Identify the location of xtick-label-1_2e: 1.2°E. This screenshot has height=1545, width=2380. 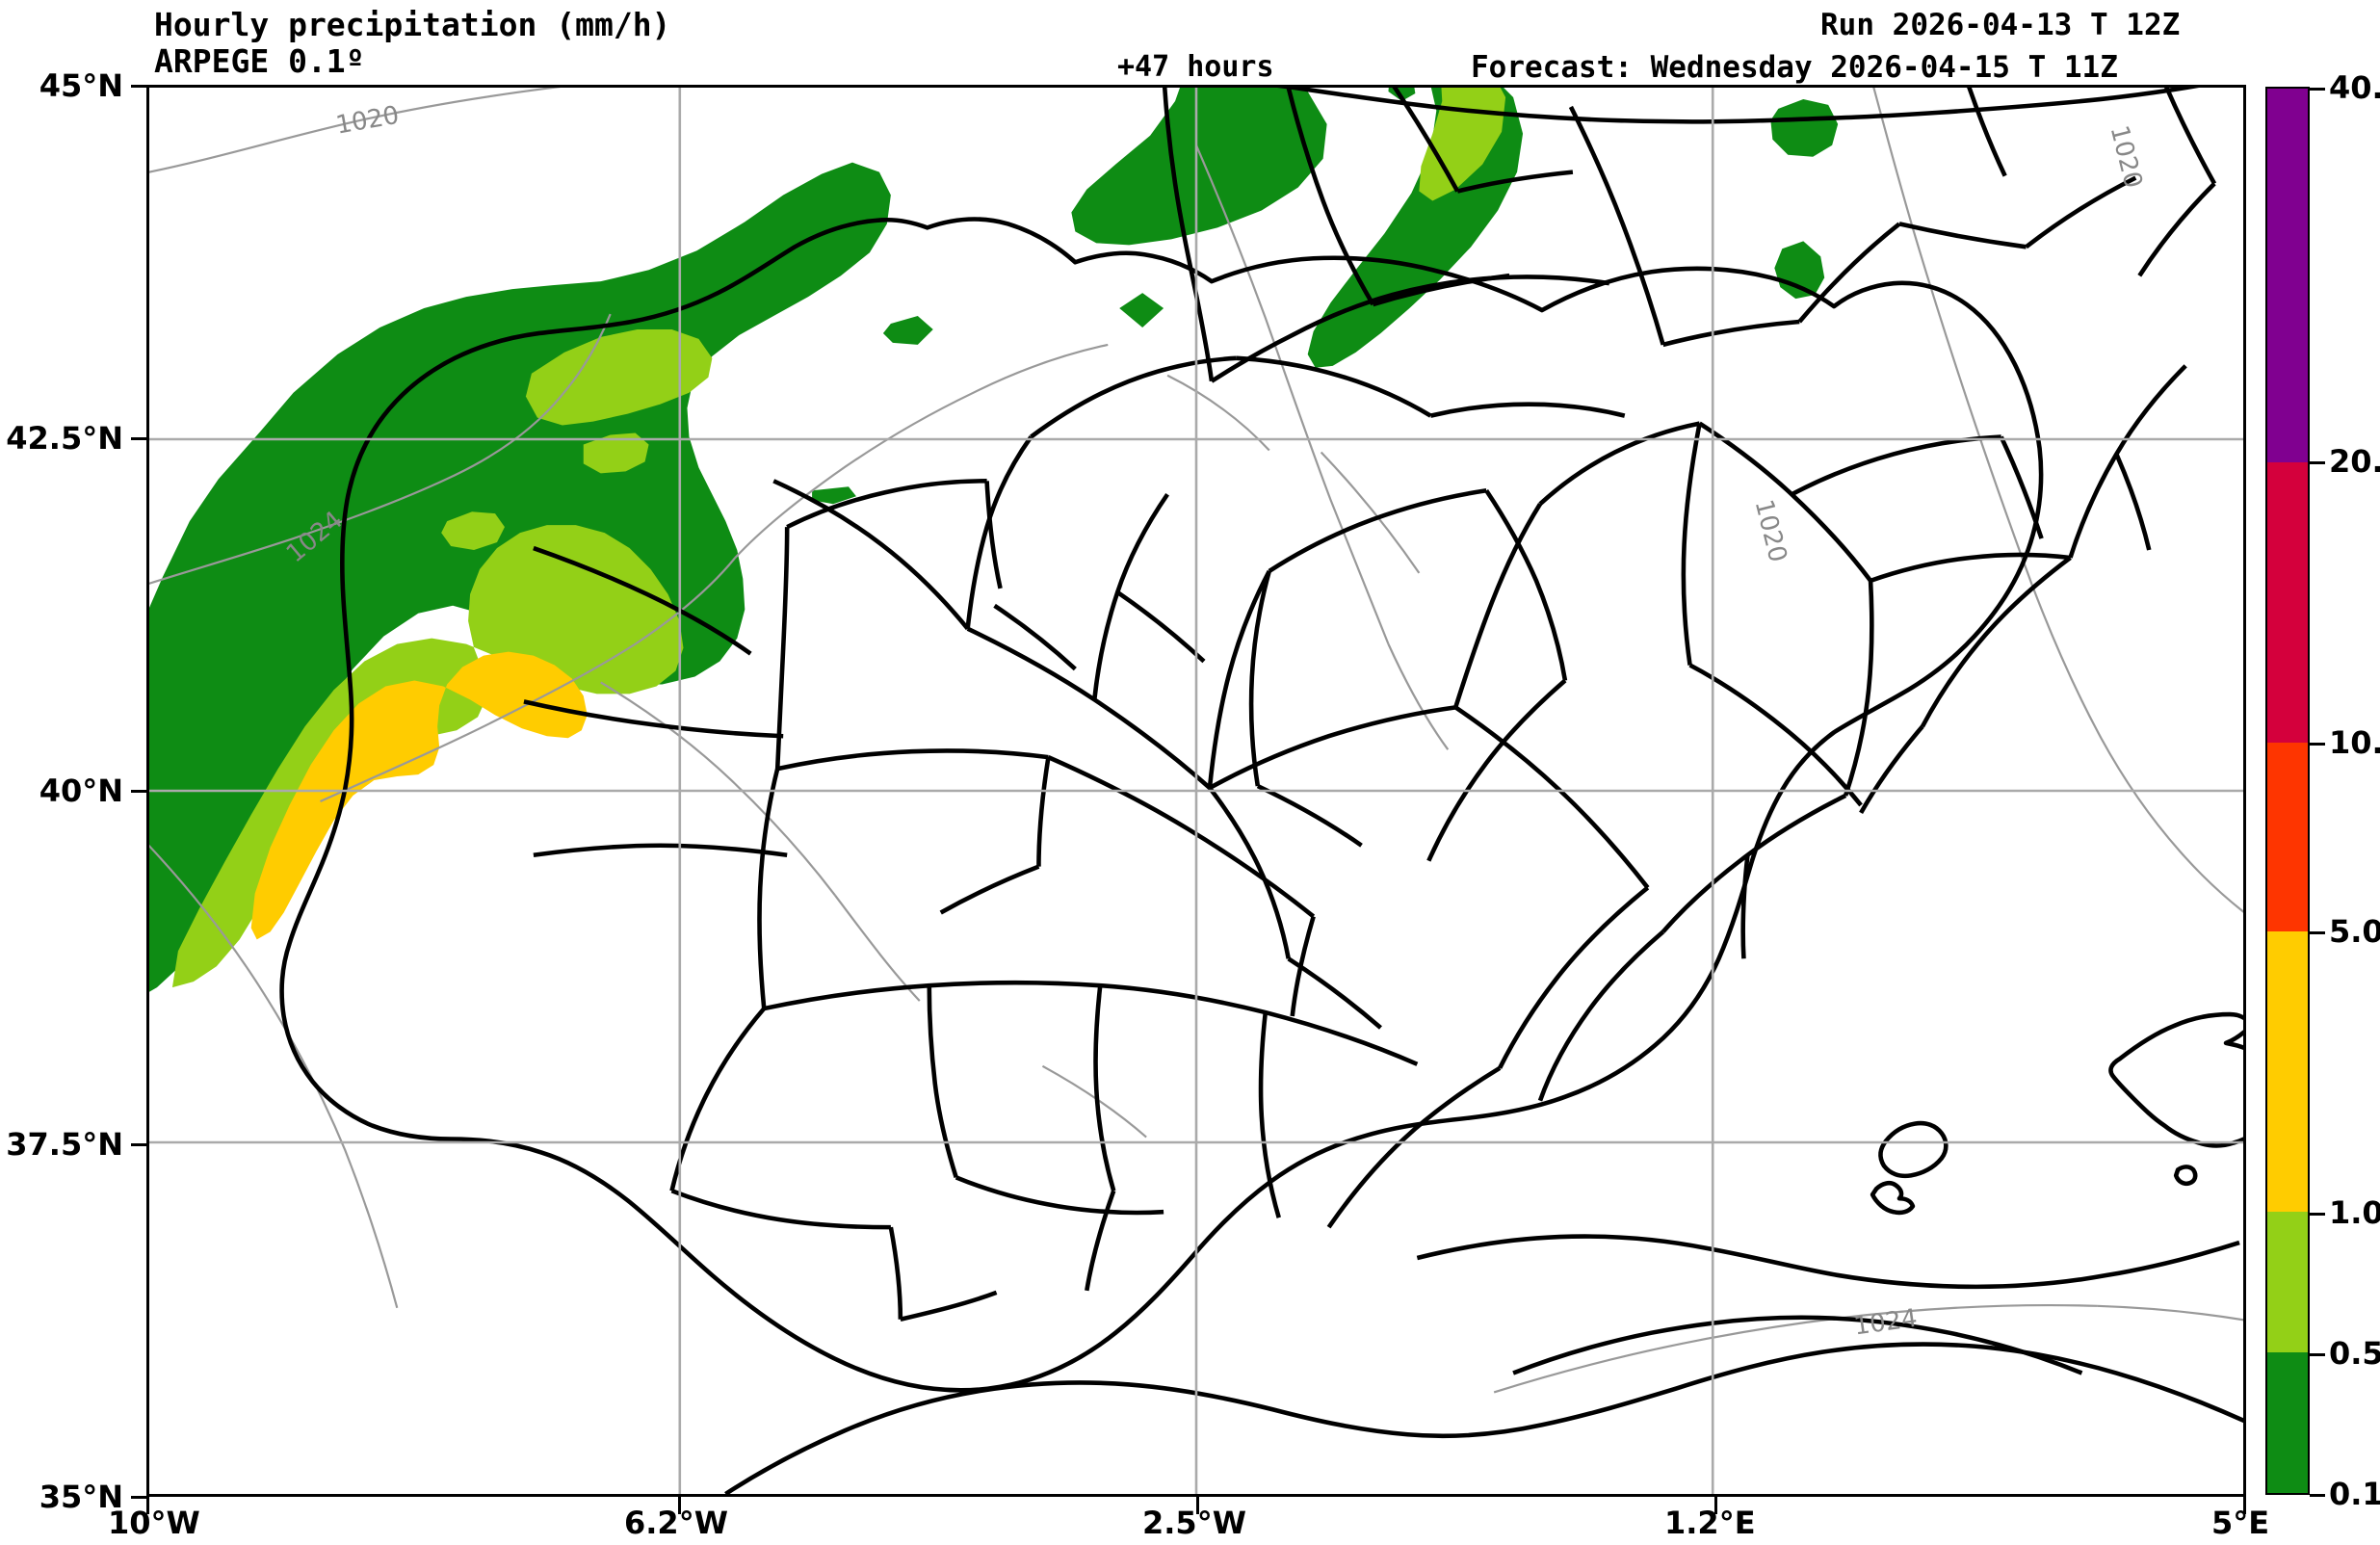
(1710, 1523).